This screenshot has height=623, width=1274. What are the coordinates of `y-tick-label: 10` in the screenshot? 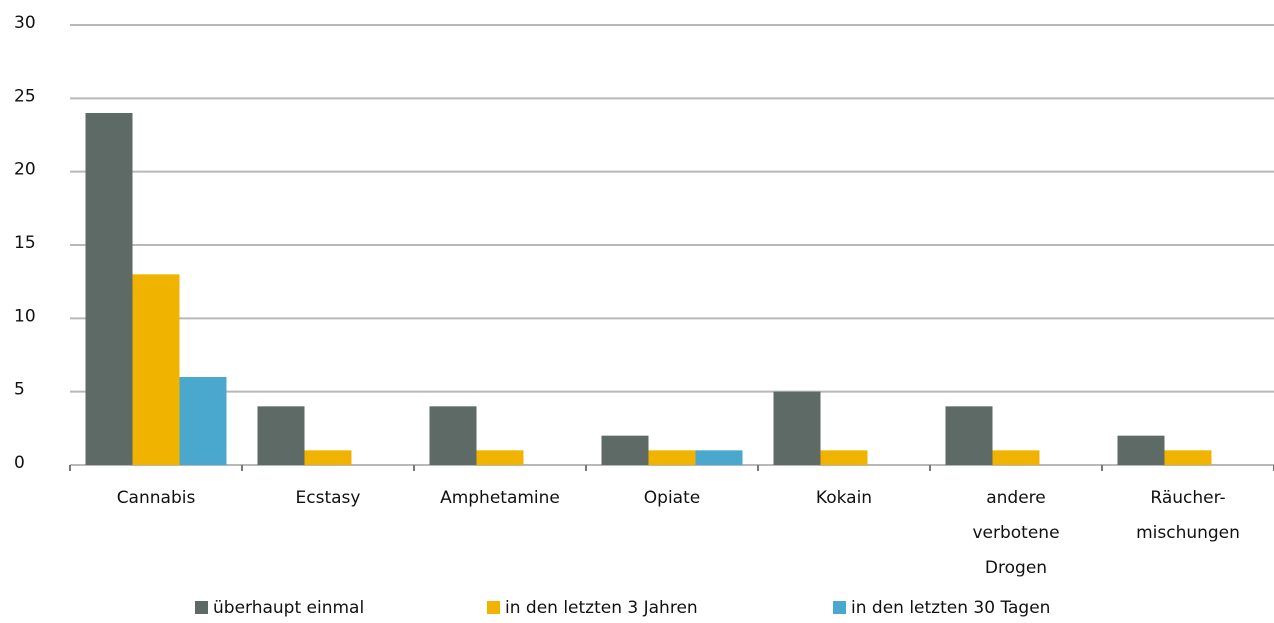 It's located at (25, 316).